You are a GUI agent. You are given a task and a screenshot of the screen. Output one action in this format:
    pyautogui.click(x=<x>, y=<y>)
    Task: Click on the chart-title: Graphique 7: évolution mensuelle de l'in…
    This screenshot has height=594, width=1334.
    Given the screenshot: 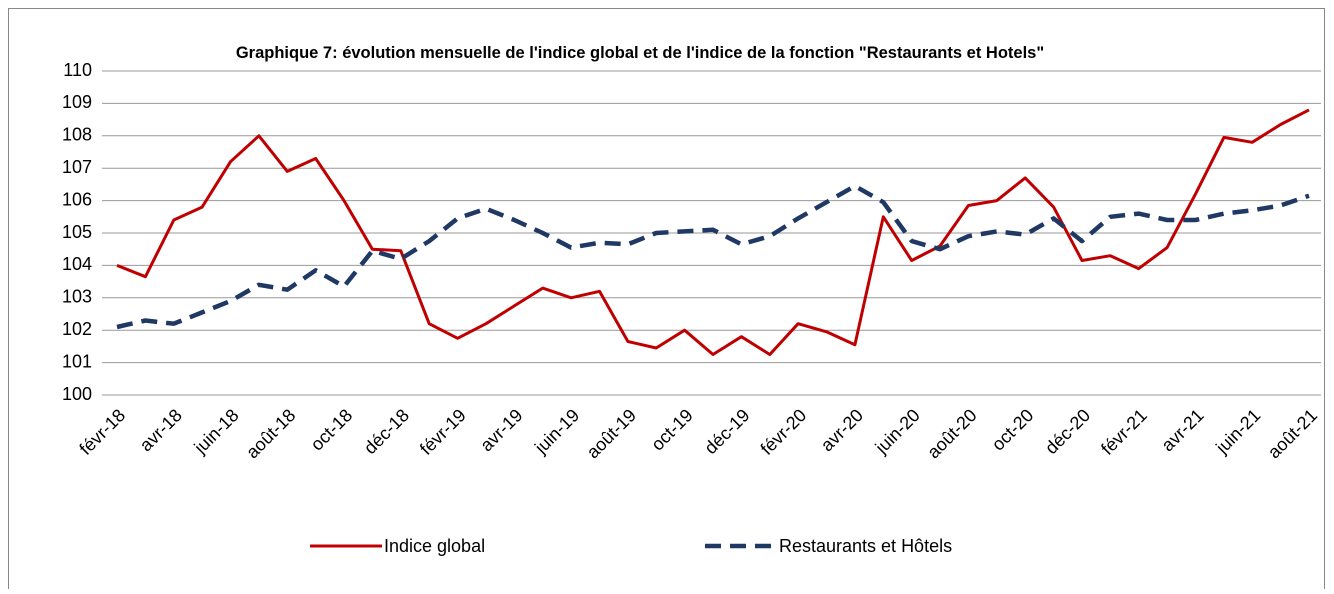 What is the action you would take?
    pyautogui.click(x=640, y=53)
    